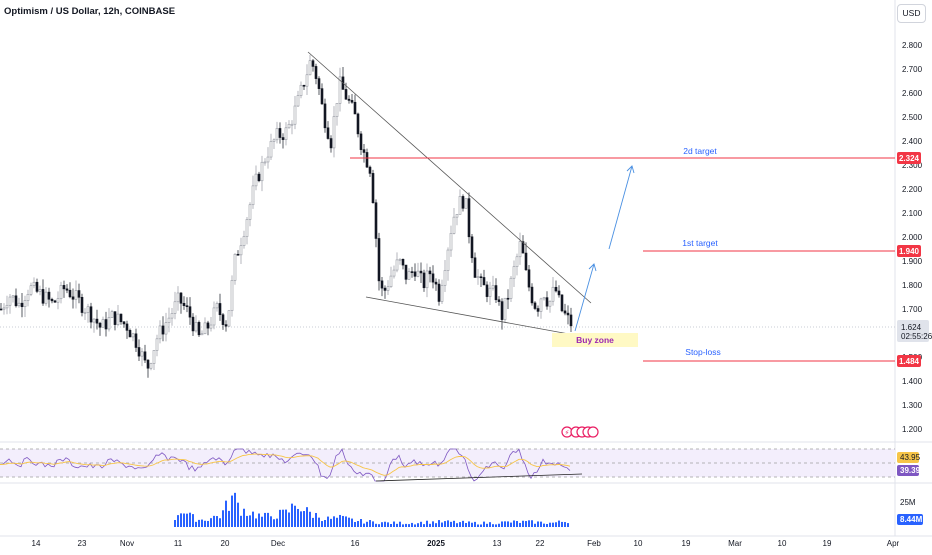 The height and width of the screenshot is (555, 932). What do you see at coordinates (285, 465) in the screenshot?
I see `rsi-line` at bounding box center [285, 465].